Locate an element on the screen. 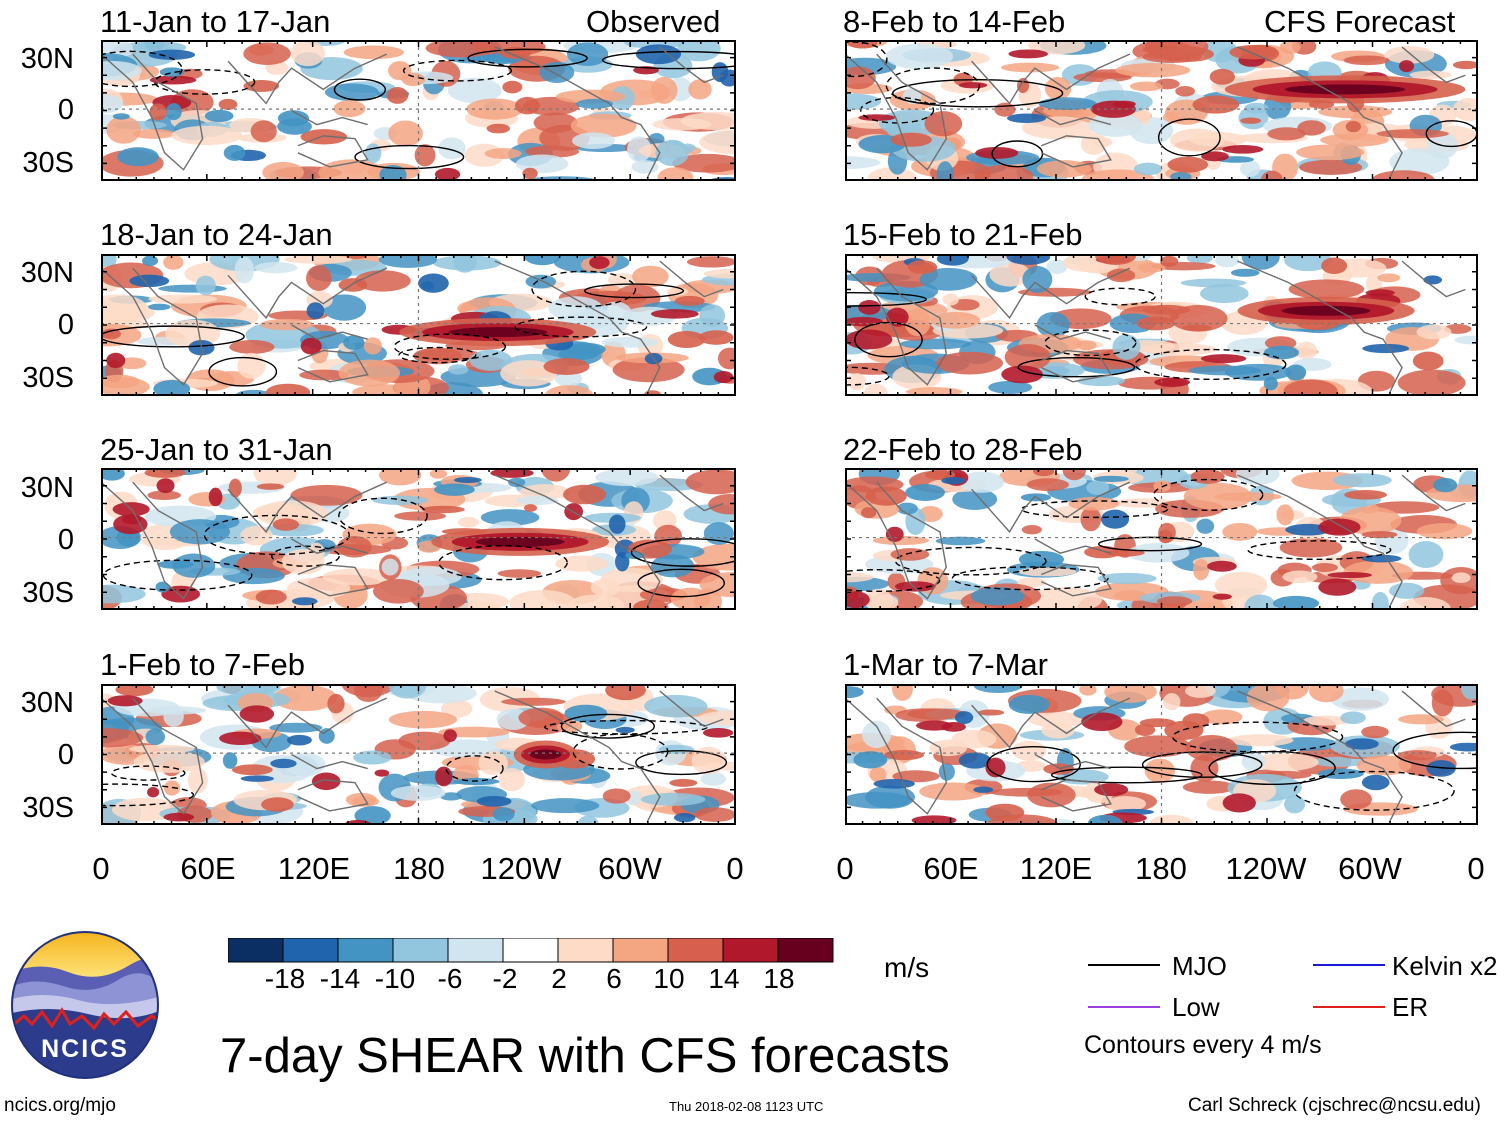 This screenshot has width=1510, height=1121. cbar-tick: 2 is located at coordinates (559, 978).